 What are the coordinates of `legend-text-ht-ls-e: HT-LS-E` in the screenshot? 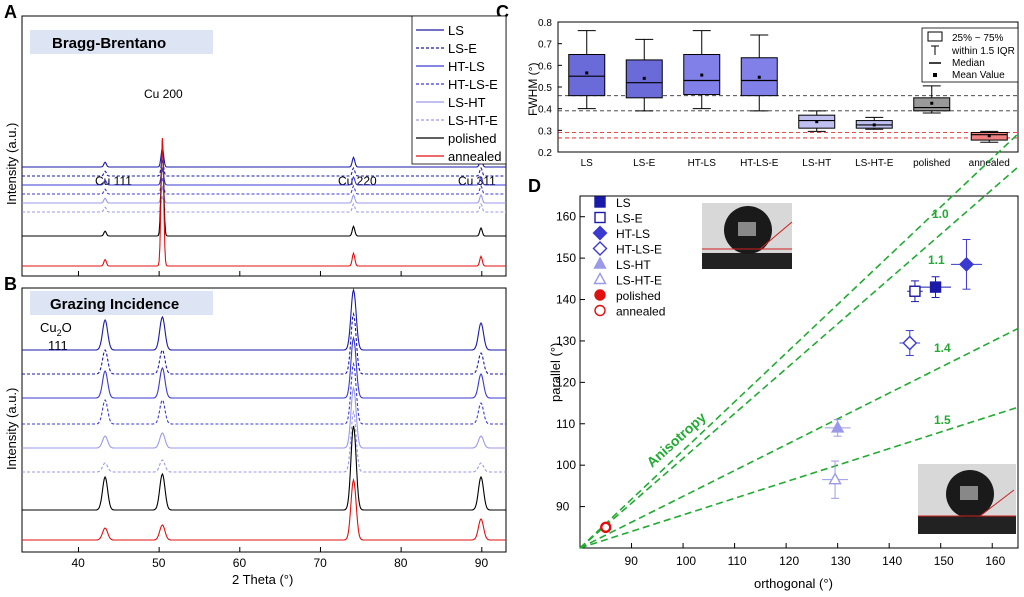 It's located at (639, 250).